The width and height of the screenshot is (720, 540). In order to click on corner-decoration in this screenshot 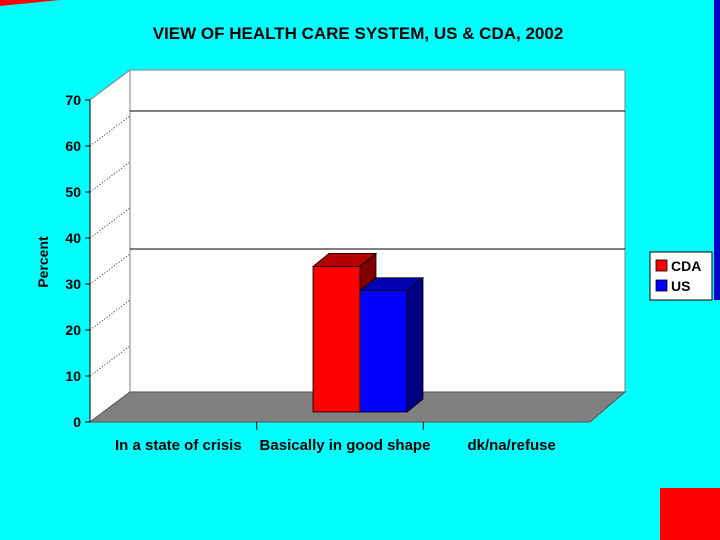, I will do `click(30, 3)`.